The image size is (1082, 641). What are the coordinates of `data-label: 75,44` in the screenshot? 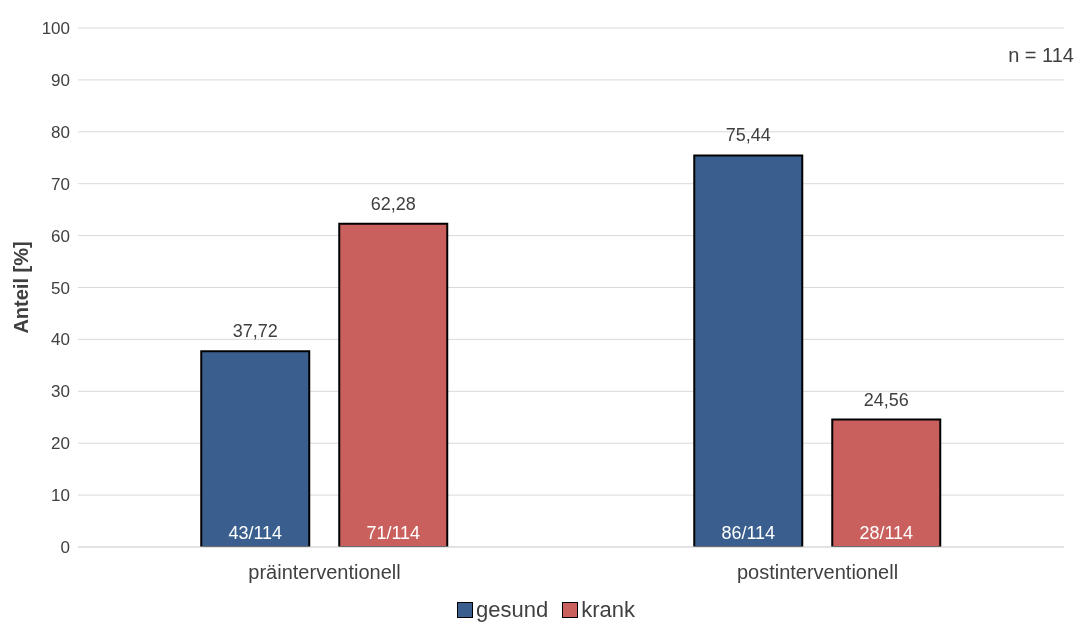 It's located at (748, 135).